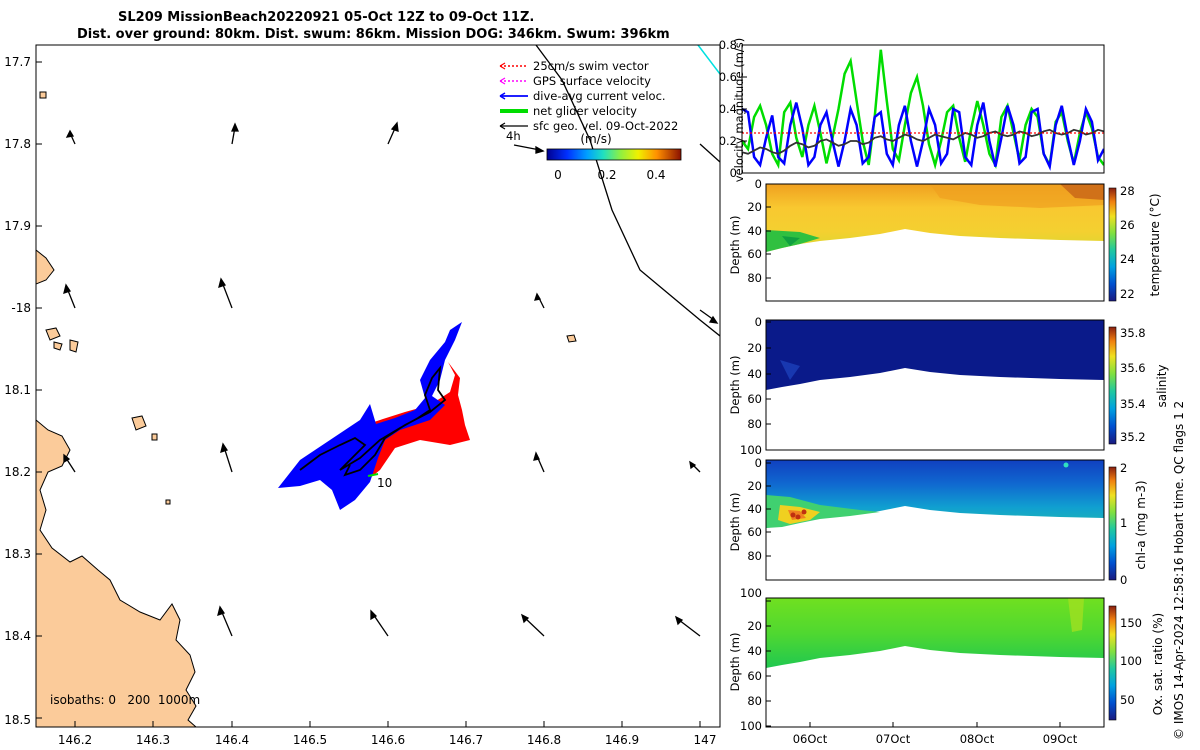 This screenshot has height=750, width=1200. What do you see at coordinates (977, 739) in the screenshot?
I see `date-xtick: 08Oct` at bounding box center [977, 739].